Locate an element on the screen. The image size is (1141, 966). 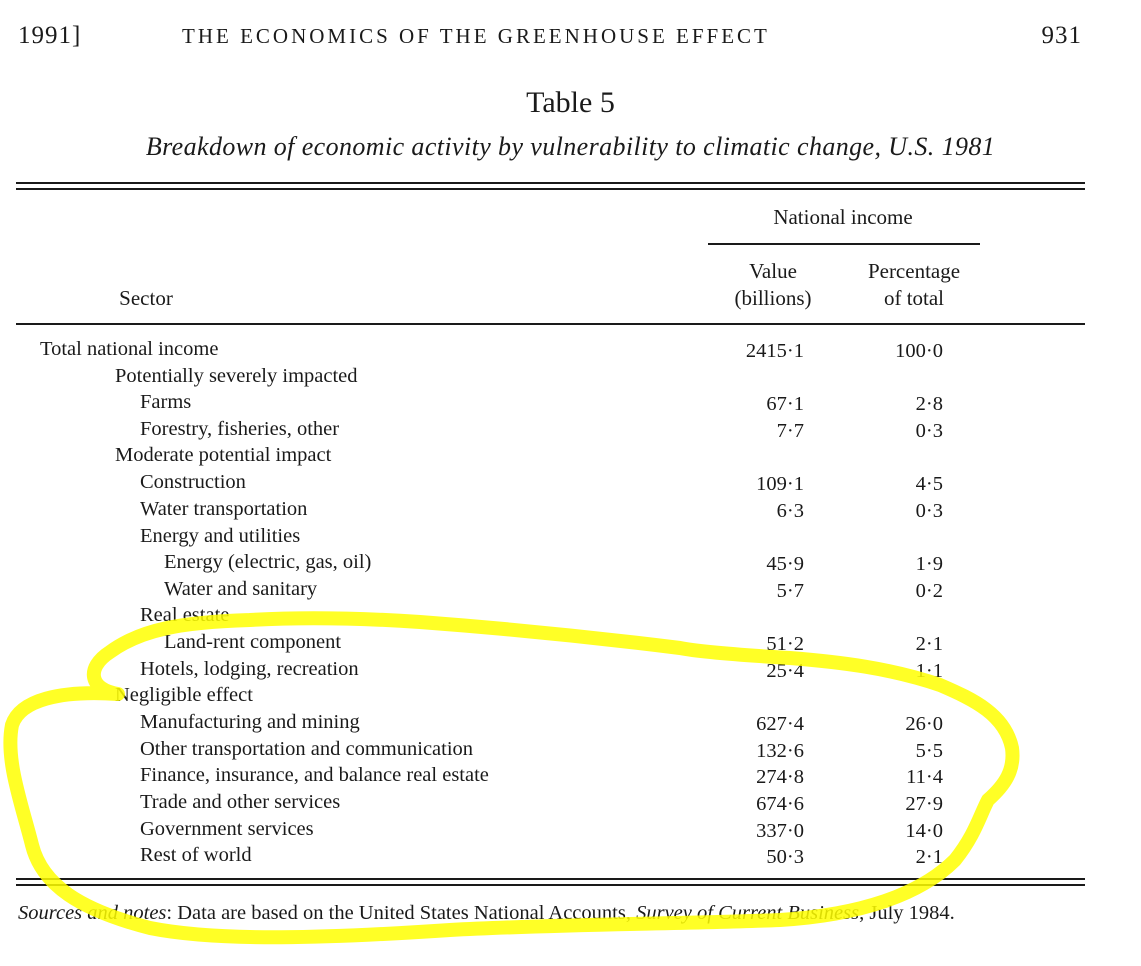
row-value: 51·2 is located at coordinates (785, 644).